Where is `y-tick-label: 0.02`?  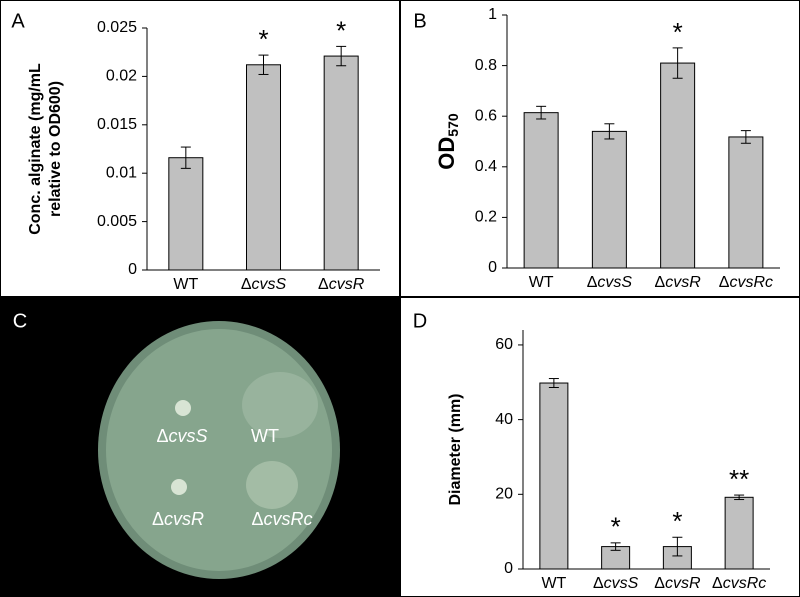
y-tick-label: 0.02 is located at coordinates (121, 76).